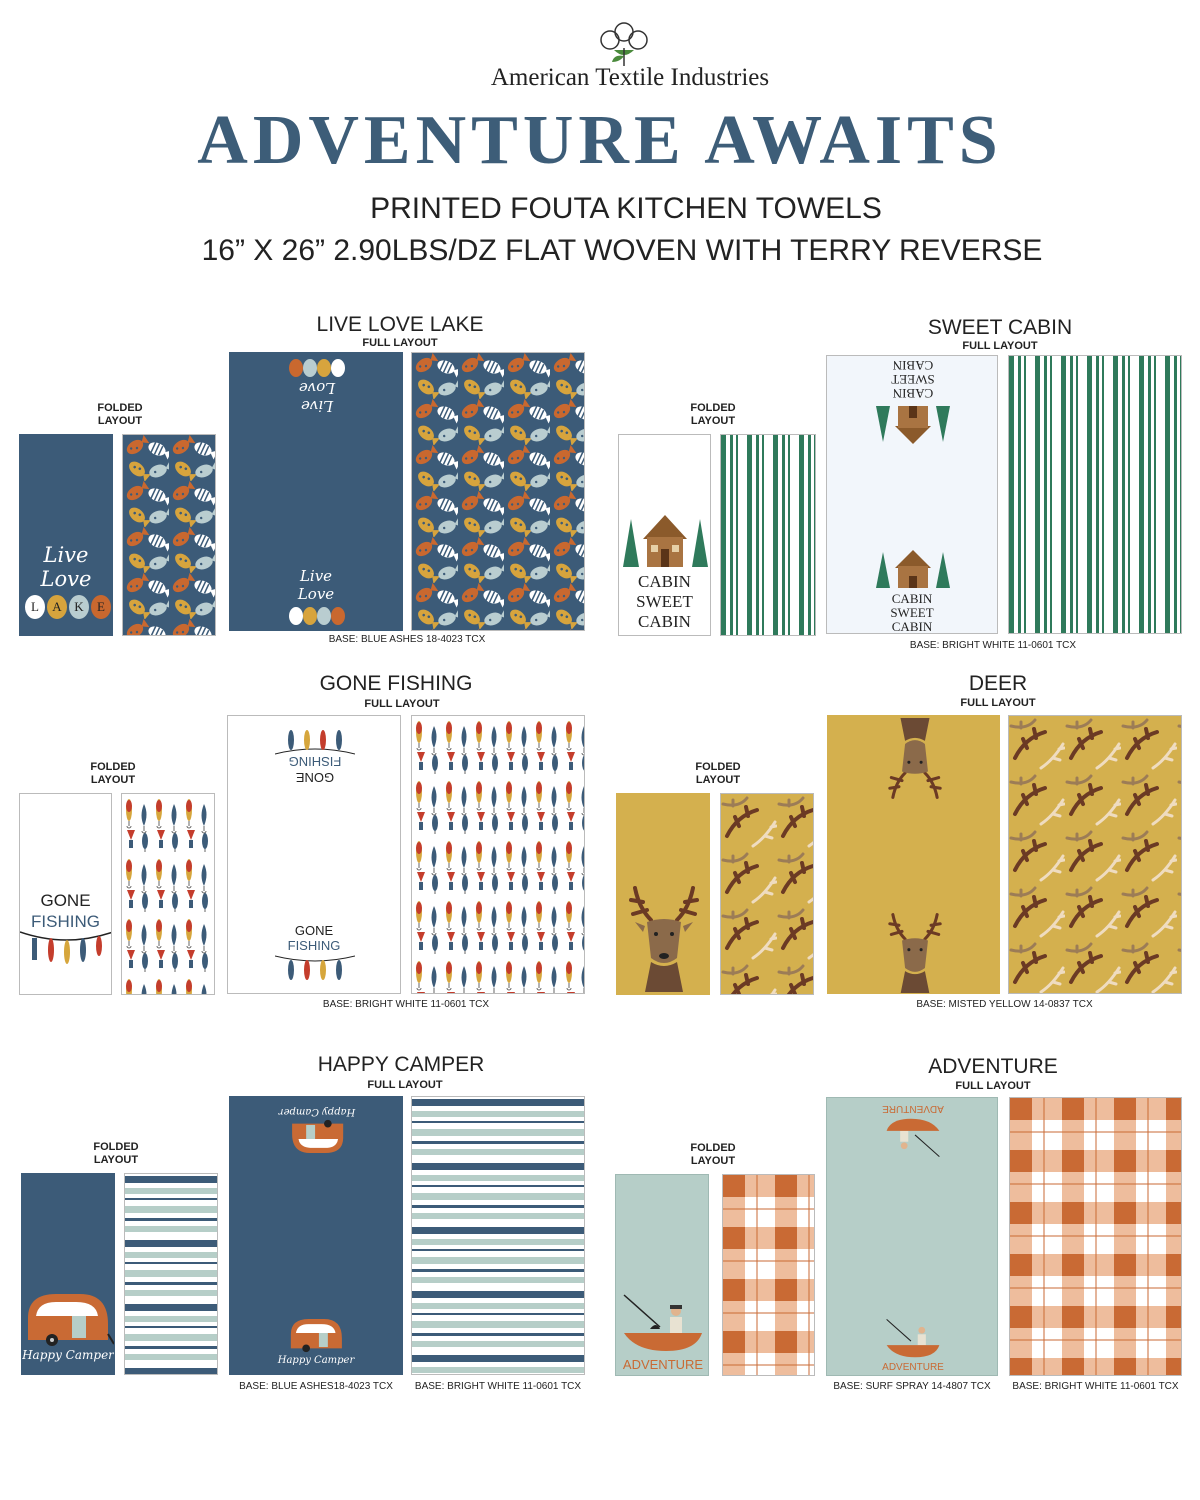 Image resolution: width=1200 pixels, height=1500 pixels. I want to click on fishing-text-fishing: FISHING, so click(65, 921).